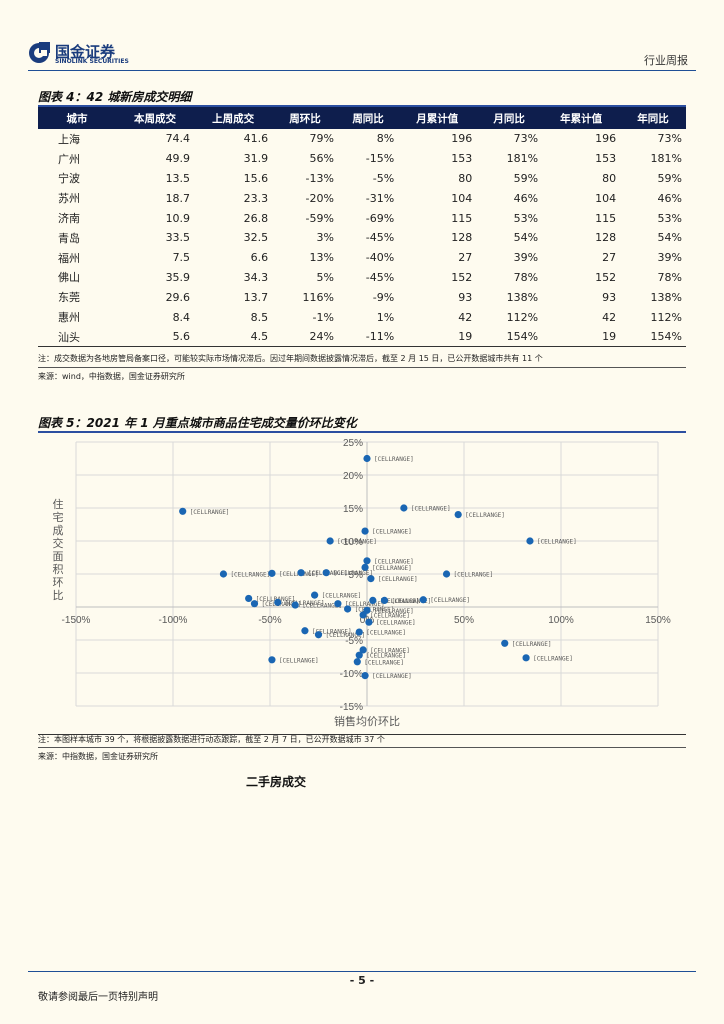 Image resolution: width=724 pixels, height=1024 pixels. I want to click on page-header: 国金证券 SINOLINK SECURITIES 行业周报, so click(362, 55).